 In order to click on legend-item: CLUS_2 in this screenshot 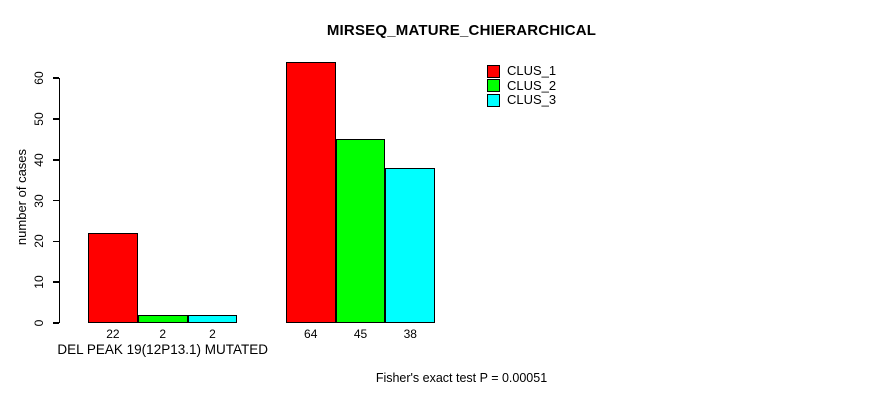, I will do `click(522, 85)`.